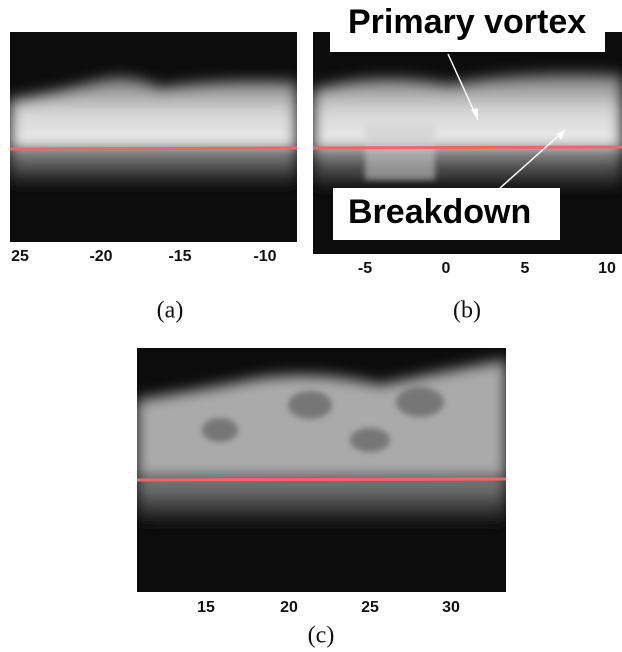  What do you see at coordinates (321, 636) in the screenshot?
I see `caption: (c)` at bounding box center [321, 636].